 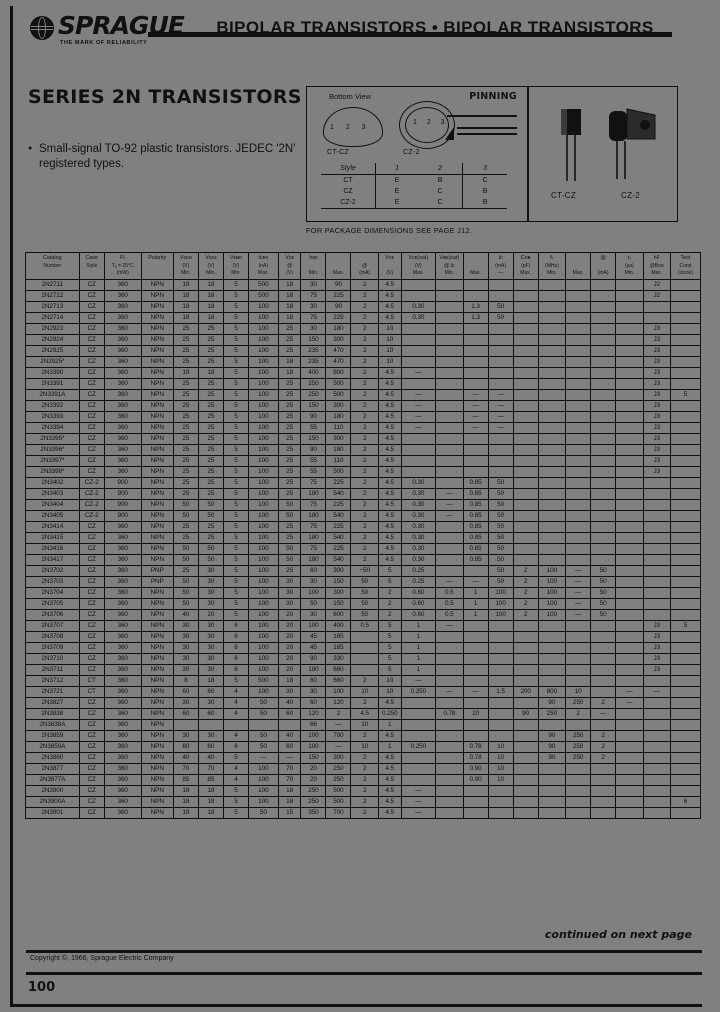 I want to click on spec-cell: 180, so click(x=313, y=493).